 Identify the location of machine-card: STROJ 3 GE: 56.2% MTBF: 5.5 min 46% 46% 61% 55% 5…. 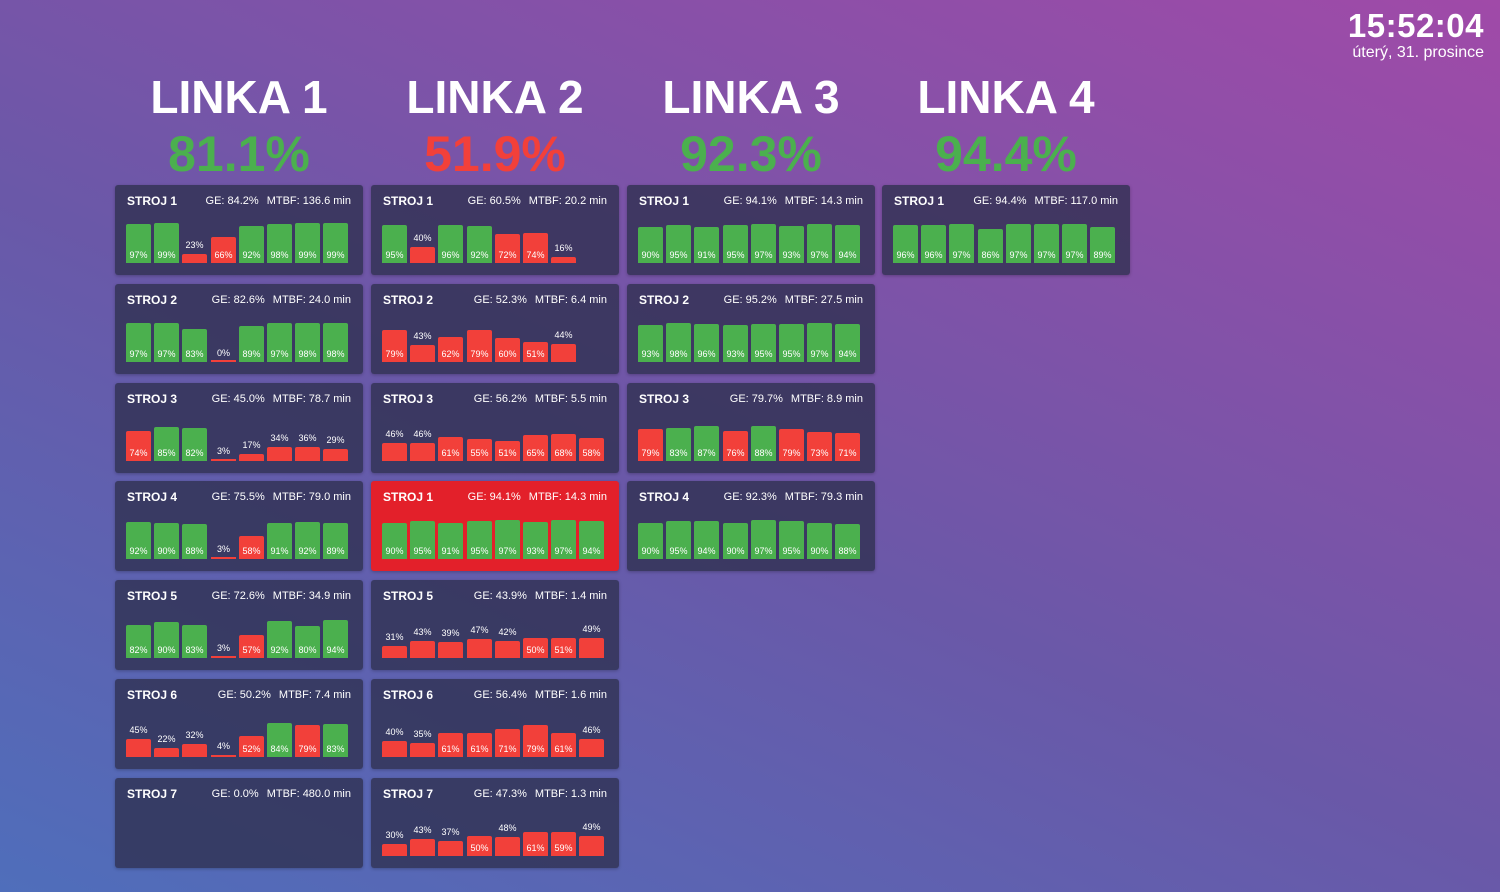
(495, 428).